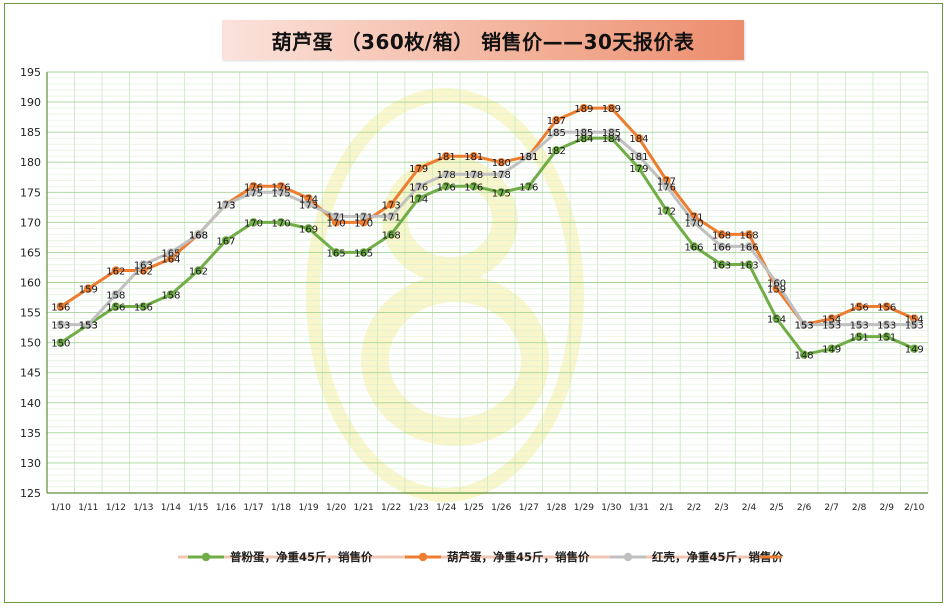  Describe the element at coordinates (253, 508) in the screenshot. I see `x-tick-label: 1/17` at that location.